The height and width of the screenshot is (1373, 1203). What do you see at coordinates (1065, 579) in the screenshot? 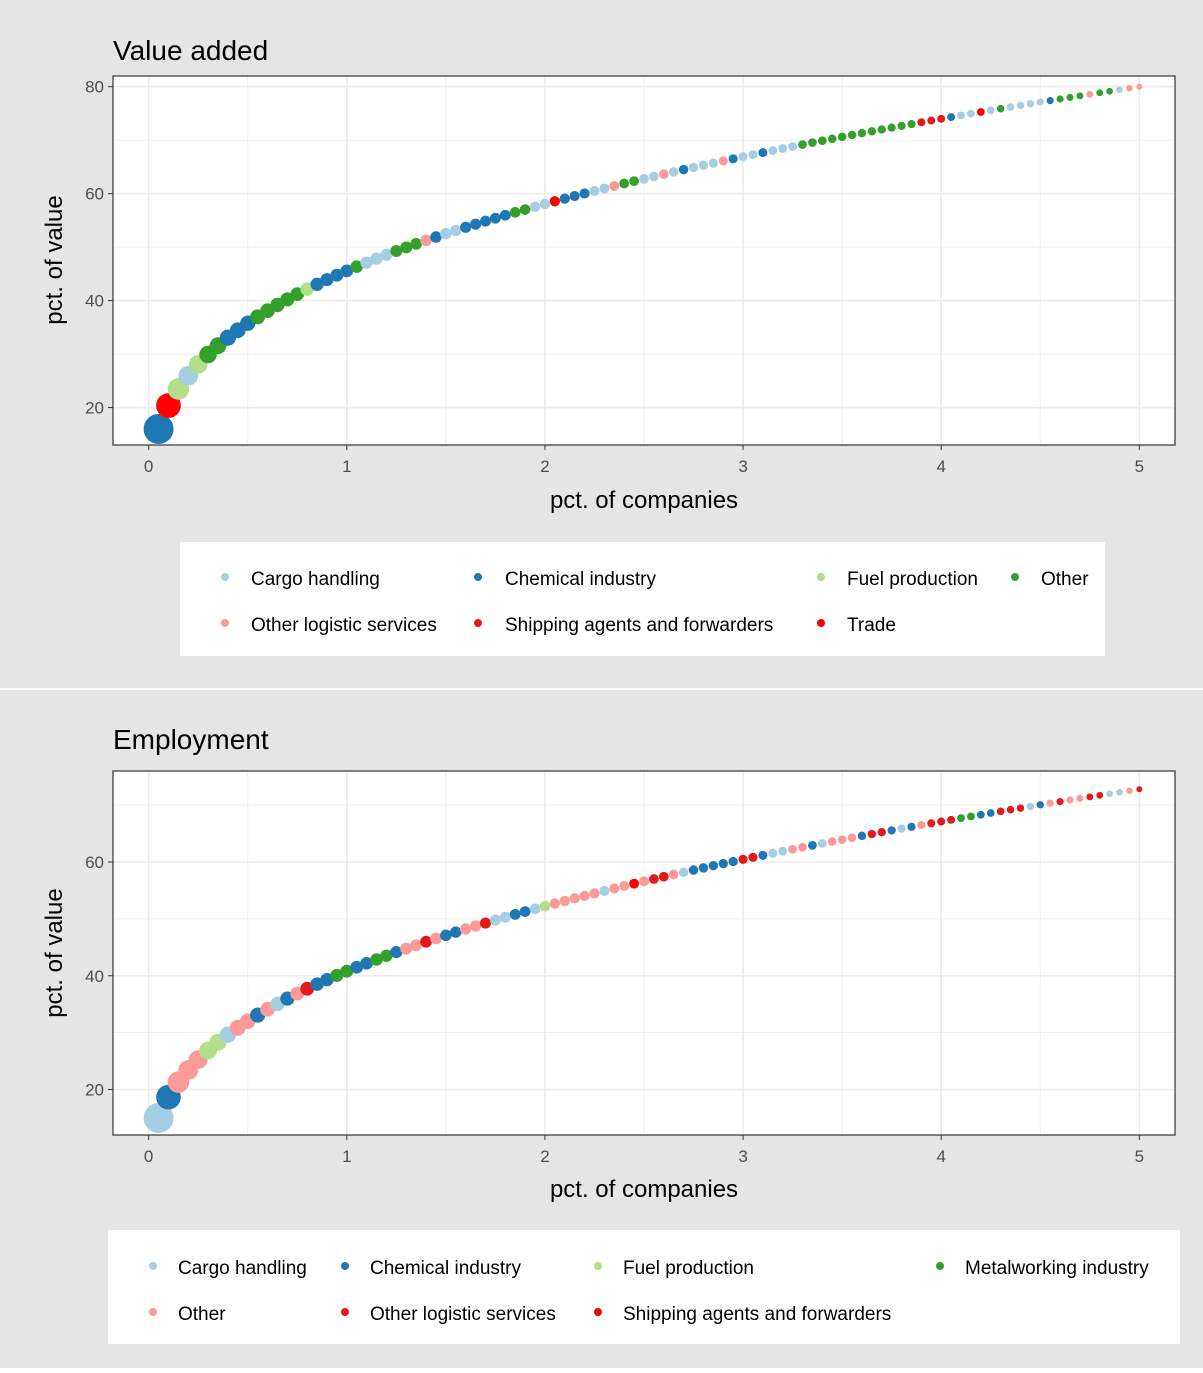
I see `legend-label: Other` at bounding box center [1065, 579].